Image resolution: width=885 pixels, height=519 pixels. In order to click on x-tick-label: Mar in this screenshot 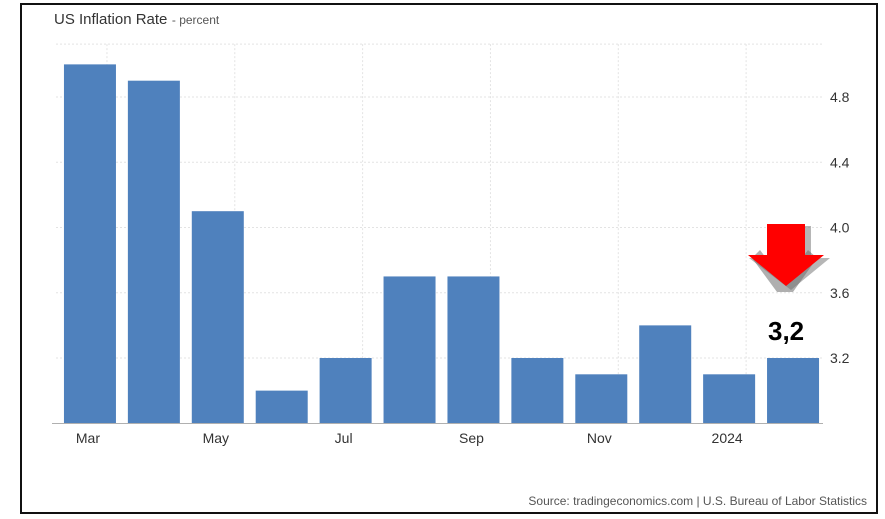, I will do `click(88, 438)`.